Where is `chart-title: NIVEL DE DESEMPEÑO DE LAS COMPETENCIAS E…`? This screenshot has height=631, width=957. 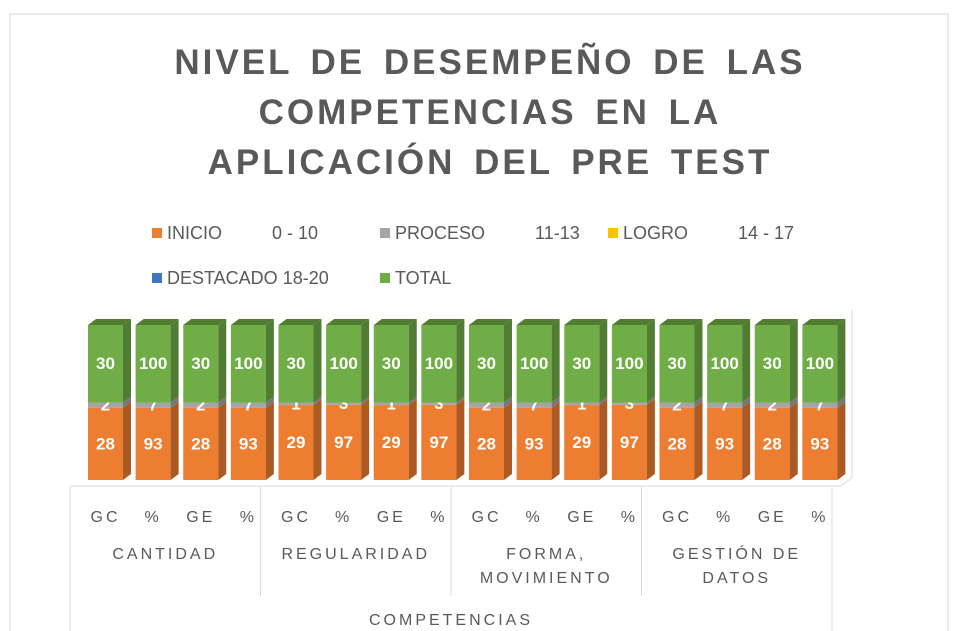
chart-title: NIVEL DE DESEMPEÑO DE LAS COMPETENCIAS E… is located at coordinates (490, 112).